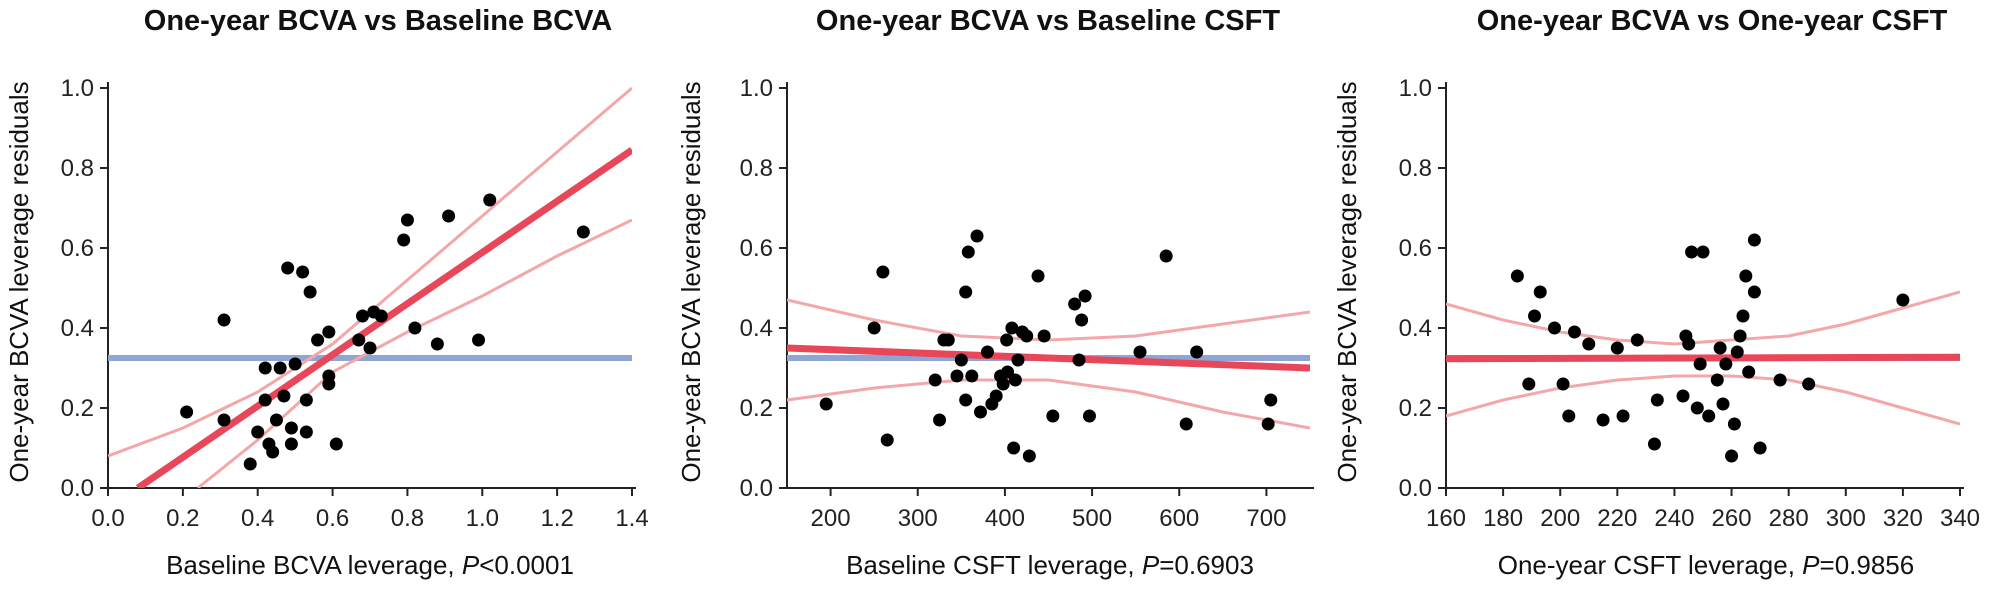 The width and height of the screenshot is (2008, 591). I want to click on x-tick-label: 180, so click(1503, 518).